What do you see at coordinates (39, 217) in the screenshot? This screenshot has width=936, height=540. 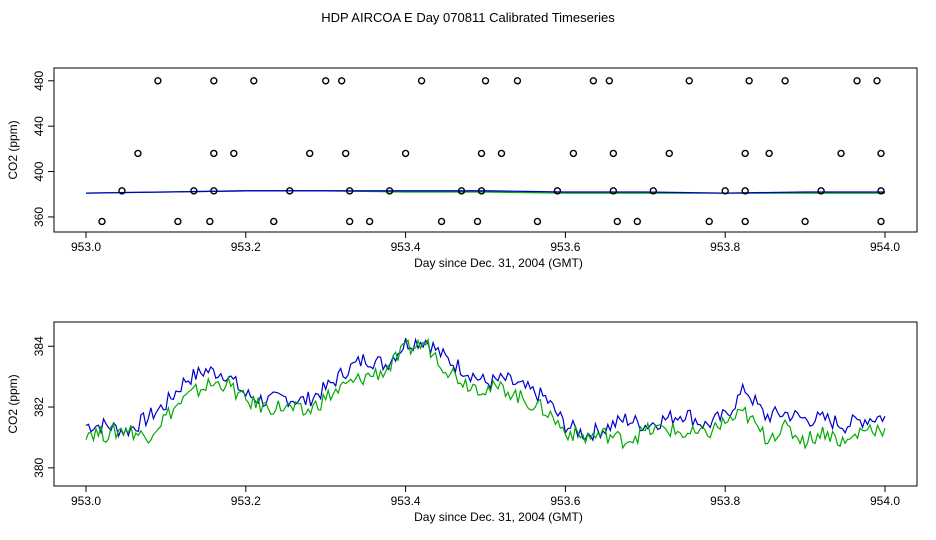 I see `y-tick-label: 360` at bounding box center [39, 217].